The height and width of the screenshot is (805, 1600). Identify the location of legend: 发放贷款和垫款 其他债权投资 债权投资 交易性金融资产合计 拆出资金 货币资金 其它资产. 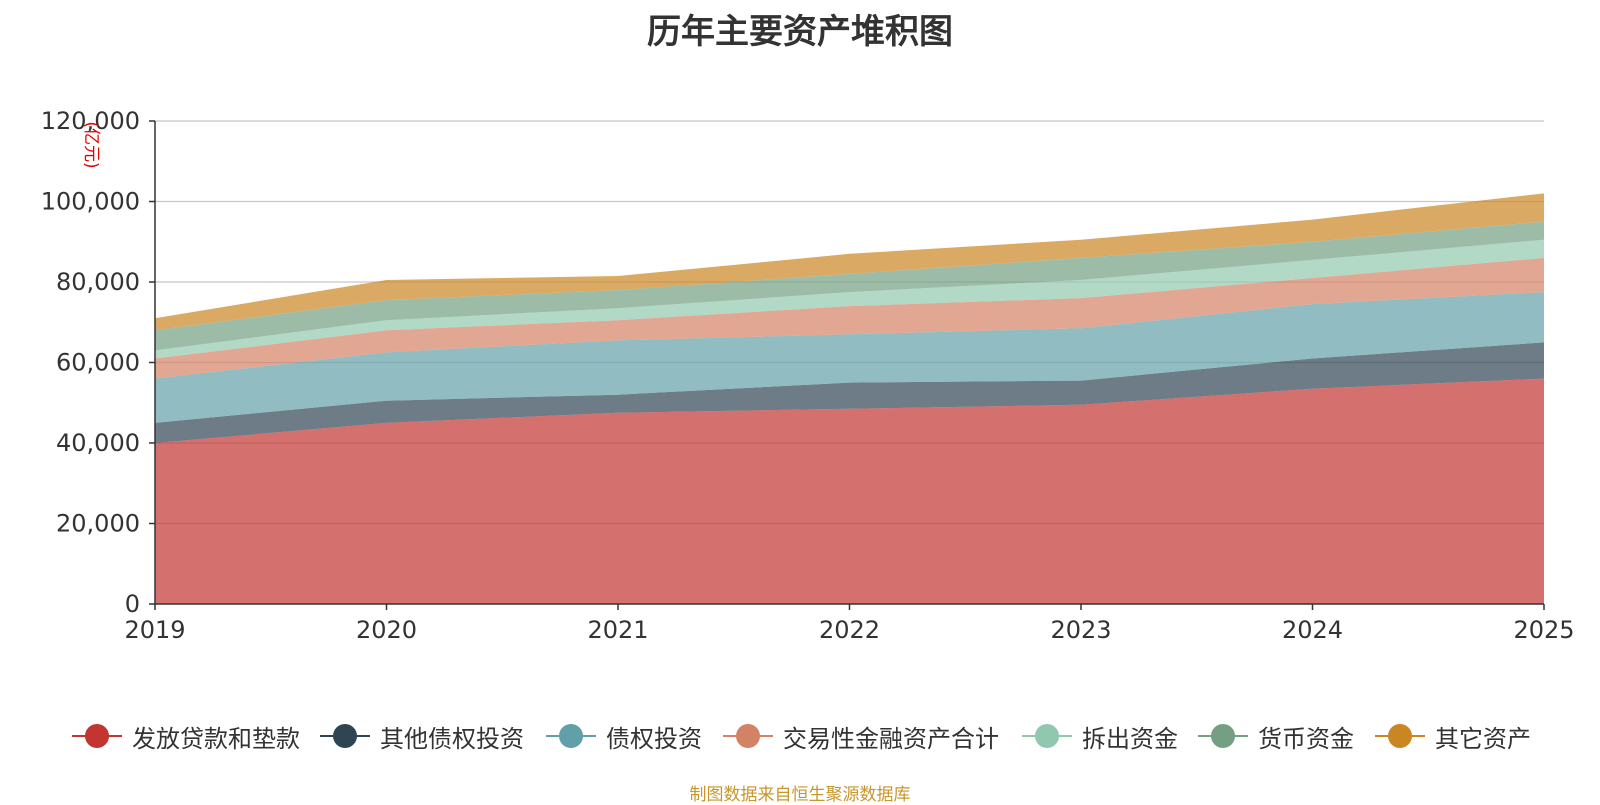
(800, 736).